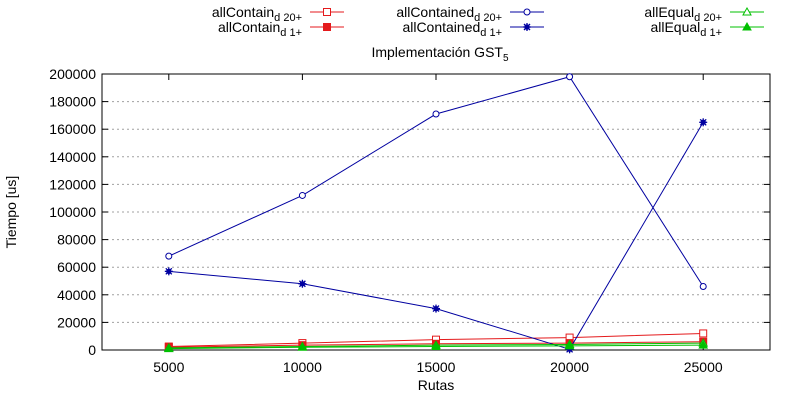 This screenshot has width=800, height=400. I want to click on y-axis-label: Tiempo [us], so click(11, 212).